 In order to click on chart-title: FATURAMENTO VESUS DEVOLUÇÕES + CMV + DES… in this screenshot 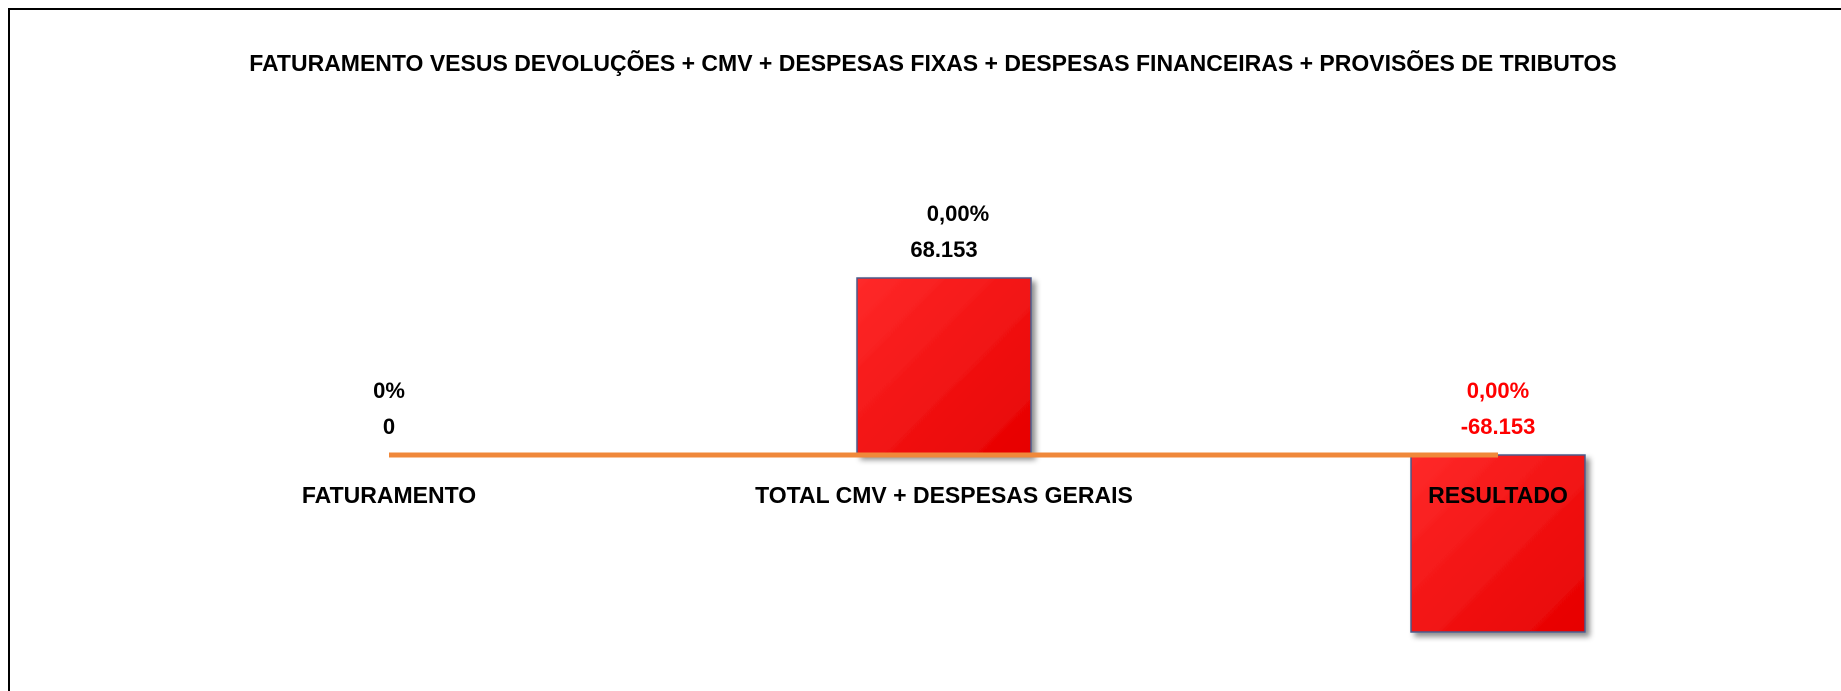, I will do `click(933, 62)`.